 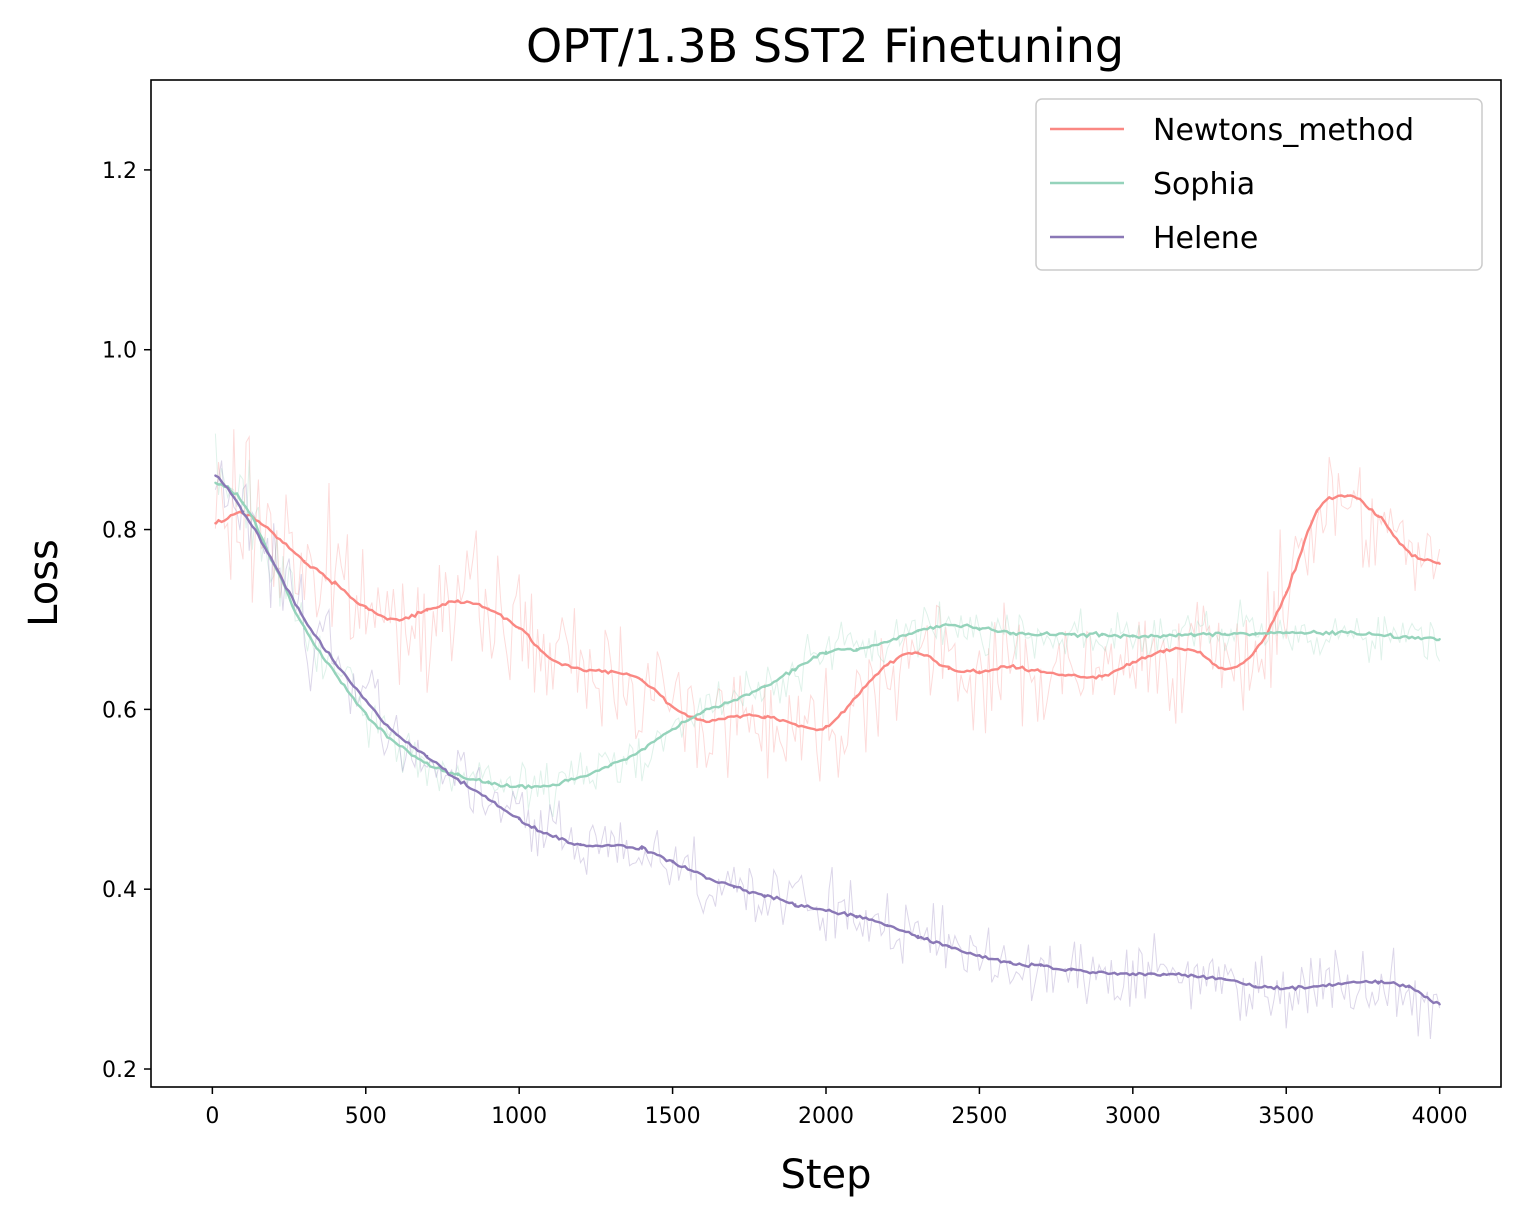 I want to click on legend: Newtons_method Sophia Helene, so click(x=1259, y=184).